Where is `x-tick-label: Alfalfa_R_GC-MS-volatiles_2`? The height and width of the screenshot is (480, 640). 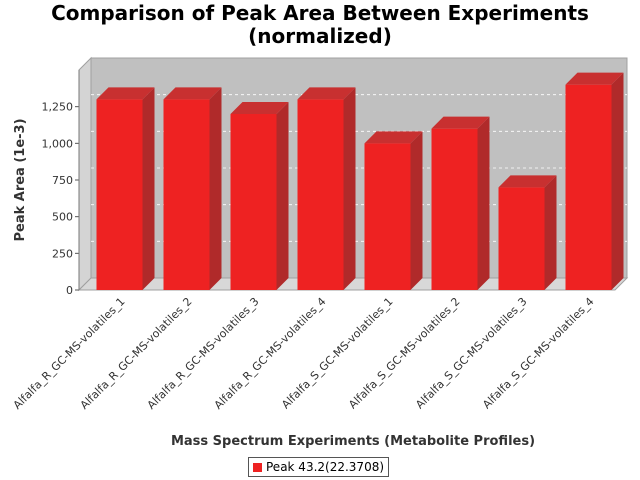
x-tick-label: Alfalfa_R_GC-MS-volatiles_2 is located at coordinates (136, 353).